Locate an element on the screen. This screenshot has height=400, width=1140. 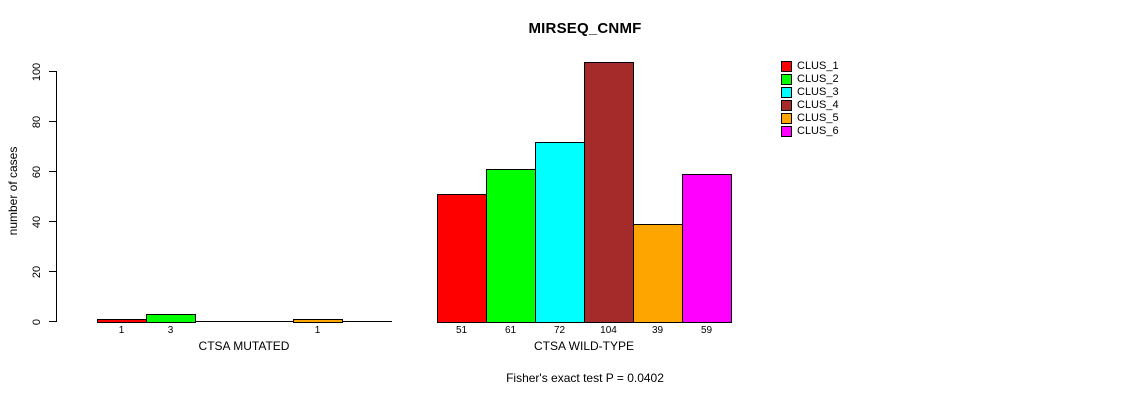
chart-title: MIRSEQ_CNMF is located at coordinates (585, 28).